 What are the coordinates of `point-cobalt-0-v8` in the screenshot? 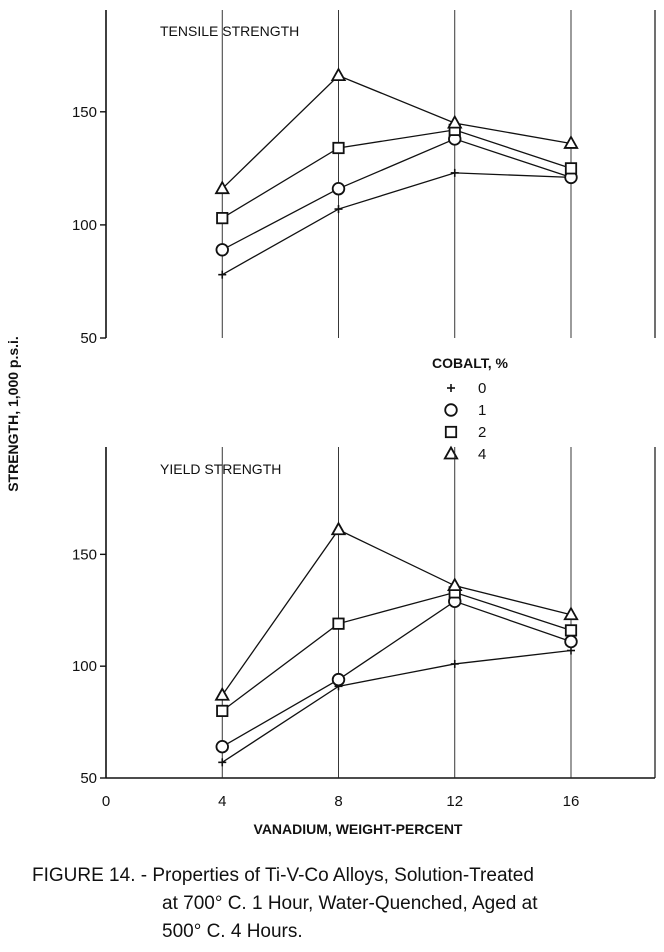 It's located at (338, 209).